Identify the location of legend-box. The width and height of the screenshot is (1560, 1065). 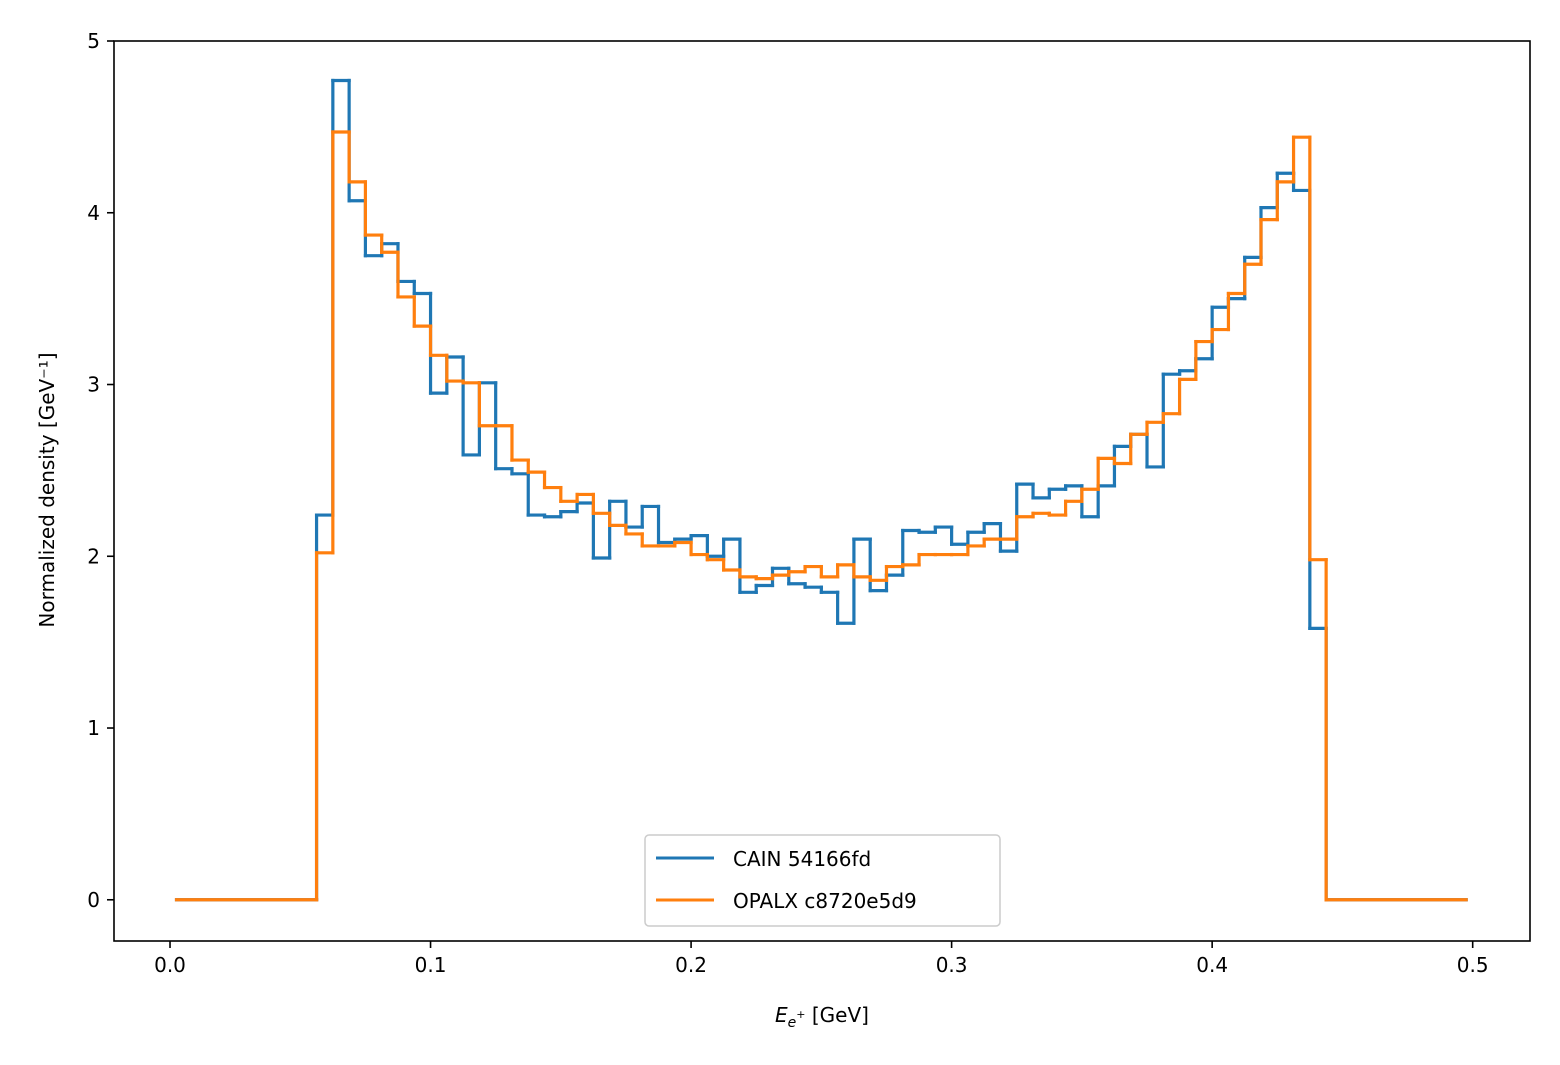
(822, 880).